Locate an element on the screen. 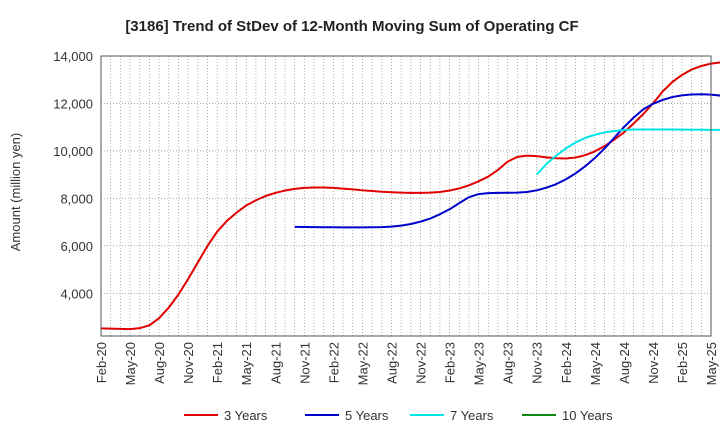  y-tick-label: 6,000 is located at coordinates (76, 246).